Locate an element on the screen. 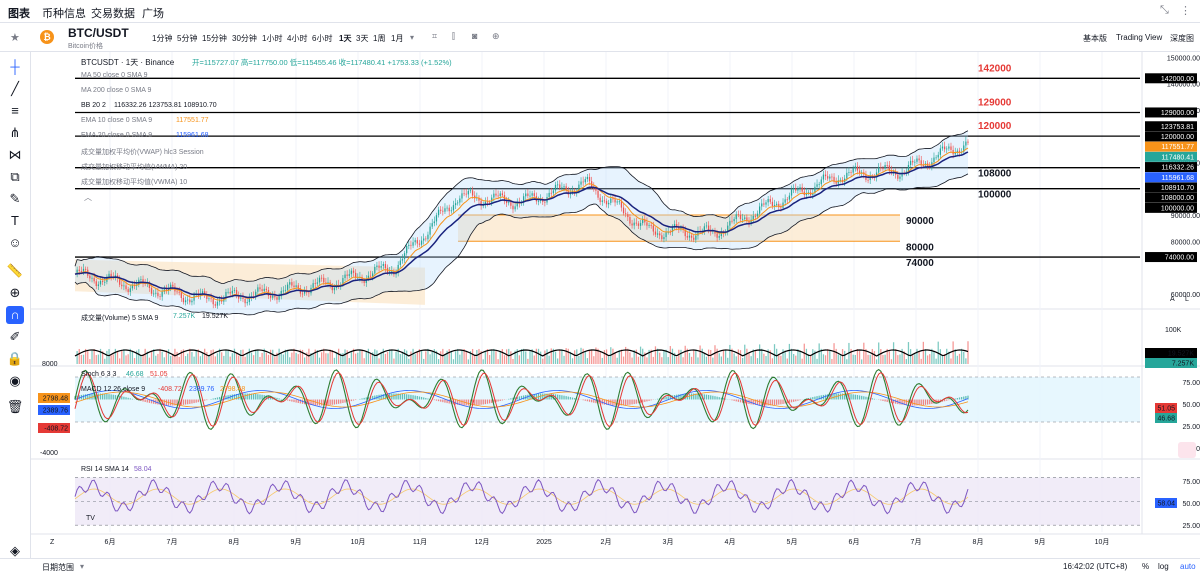 The height and width of the screenshot is (575, 1200). timeframe-5m: 5分钟 is located at coordinates (187, 38).